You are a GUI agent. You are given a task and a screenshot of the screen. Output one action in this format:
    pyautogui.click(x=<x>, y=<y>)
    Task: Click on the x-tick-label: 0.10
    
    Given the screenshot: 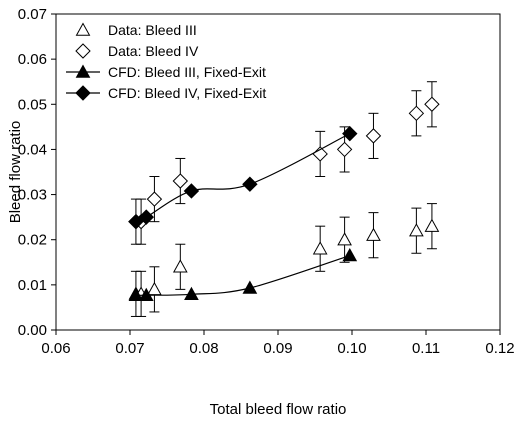 What is the action you would take?
    pyautogui.click(x=351, y=348)
    